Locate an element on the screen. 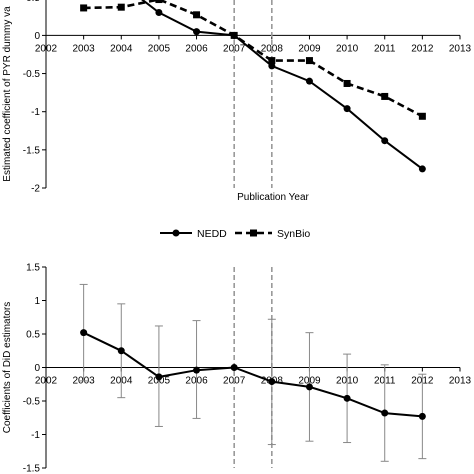 This screenshot has width=474, height=474. legend-marker-synbio is located at coordinates (253, 233).